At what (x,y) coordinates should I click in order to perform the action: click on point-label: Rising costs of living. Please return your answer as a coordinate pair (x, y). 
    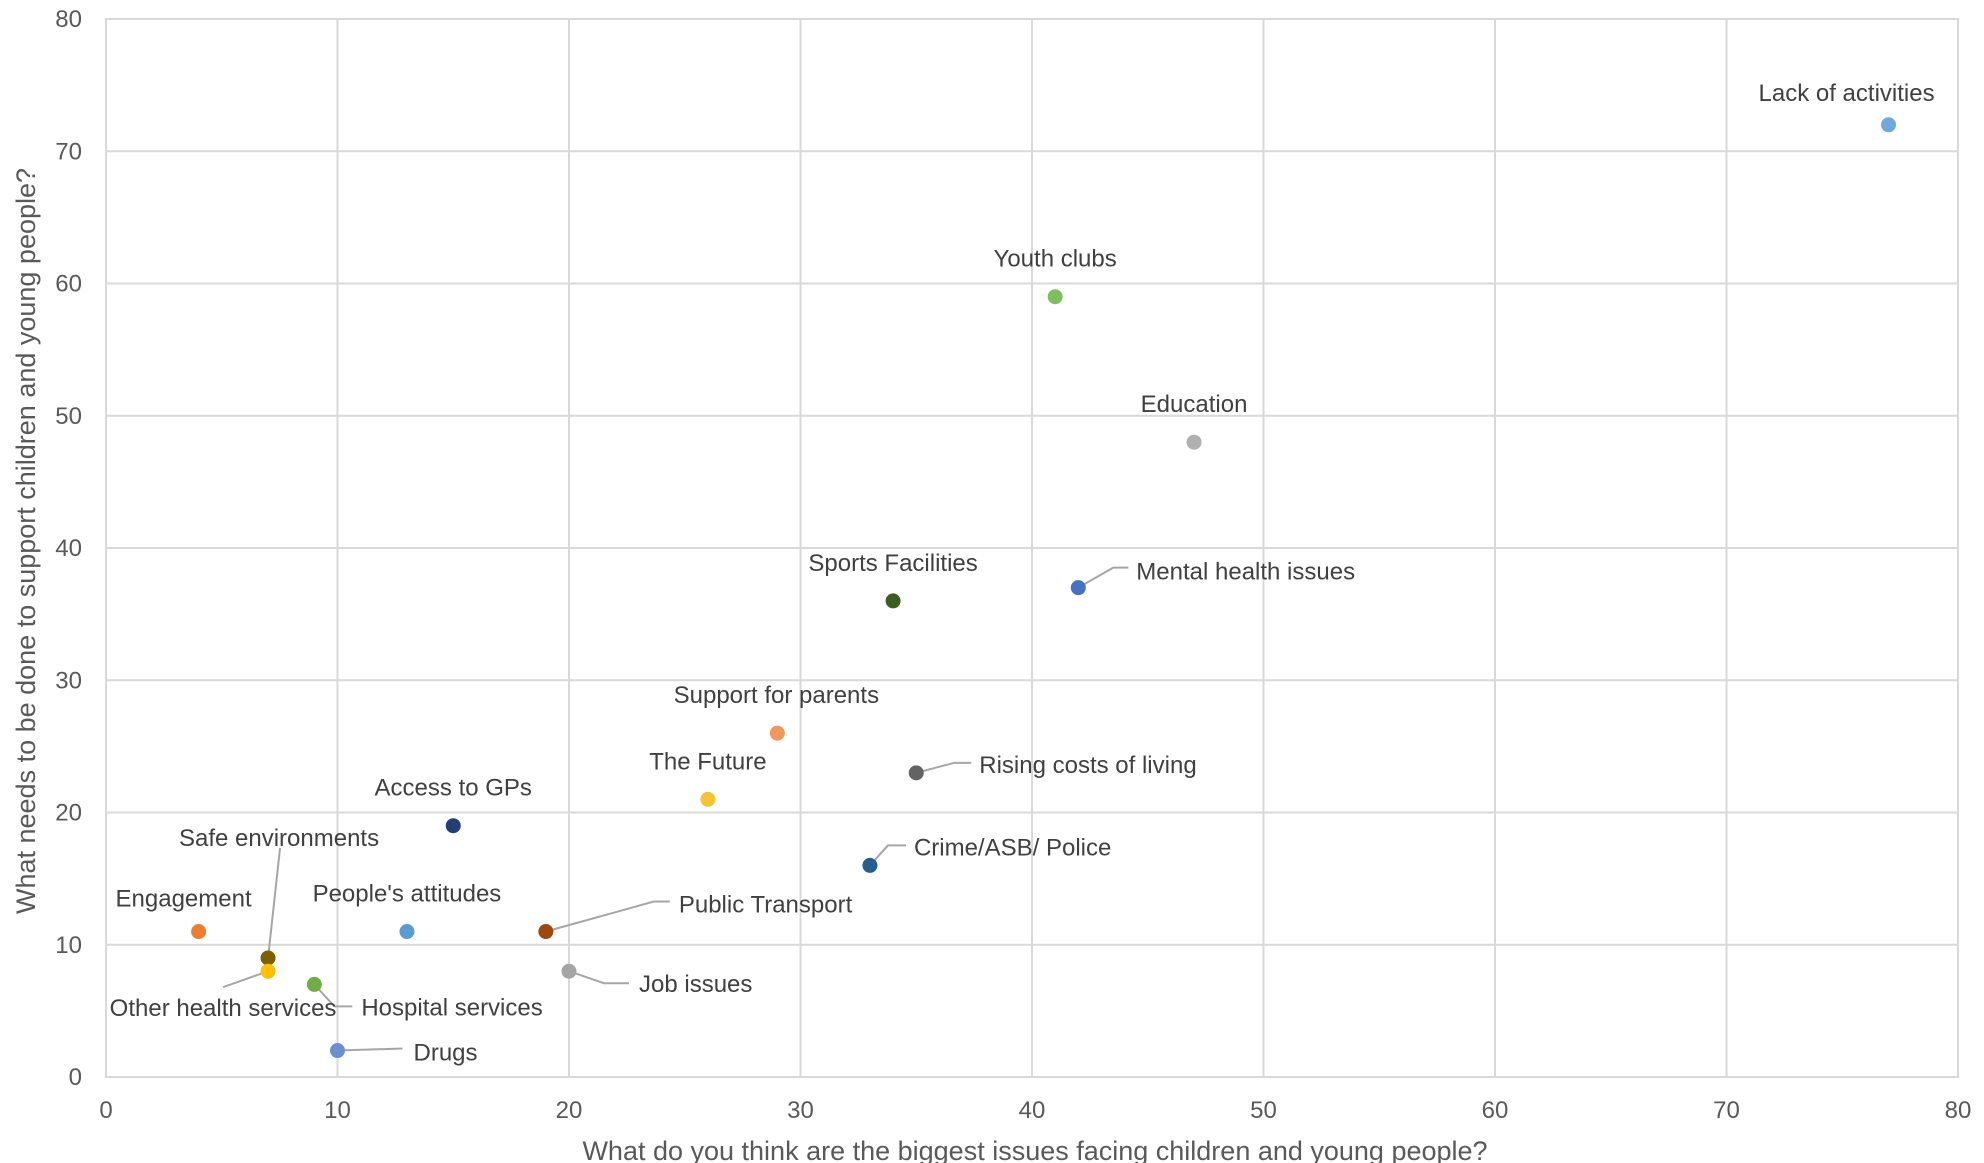
    Looking at the image, I should click on (1087, 765).